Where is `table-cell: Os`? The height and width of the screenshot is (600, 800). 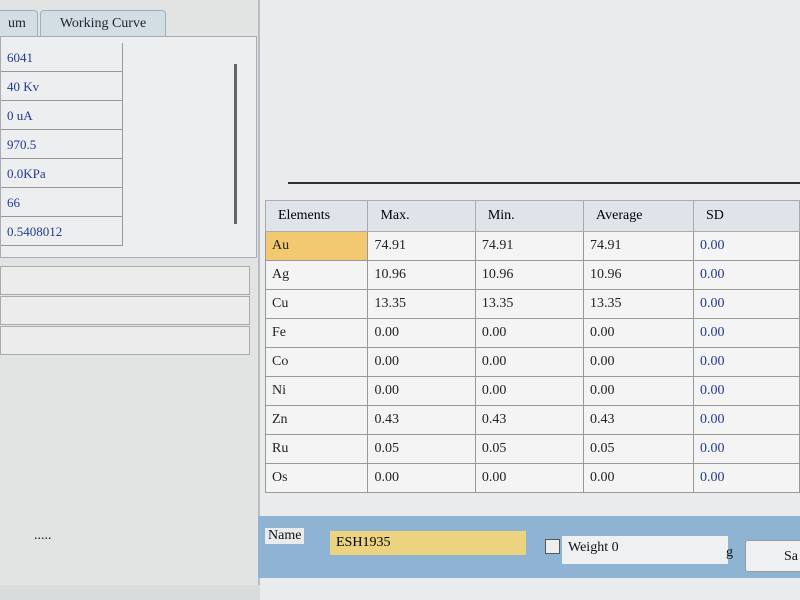
table-cell: Os is located at coordinates (316, 478).